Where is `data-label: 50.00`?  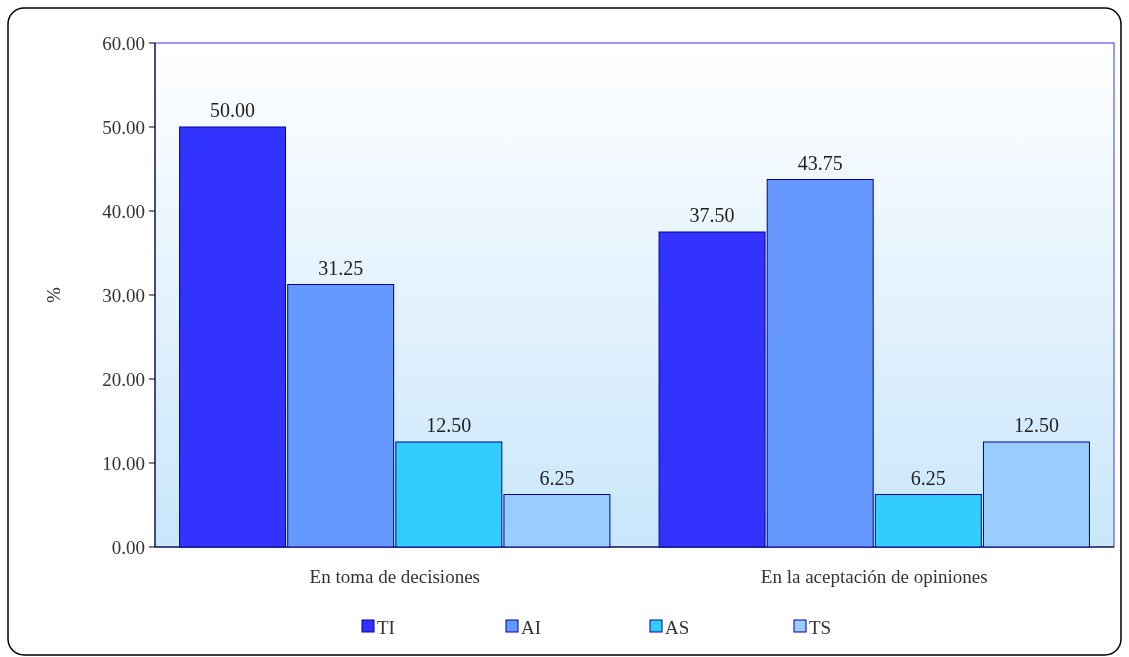 data-label: 50.00 is located at coordinates (233, 110).